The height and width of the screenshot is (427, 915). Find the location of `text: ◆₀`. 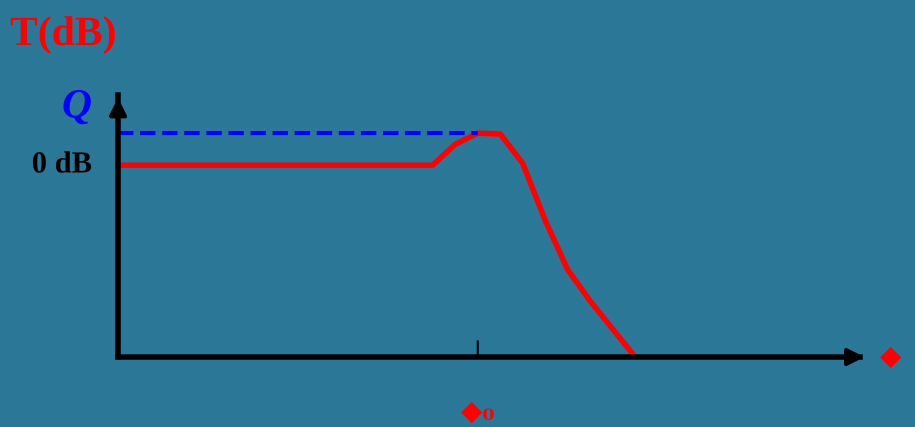

text: ◆₀ is located at coordinates (477, 413).